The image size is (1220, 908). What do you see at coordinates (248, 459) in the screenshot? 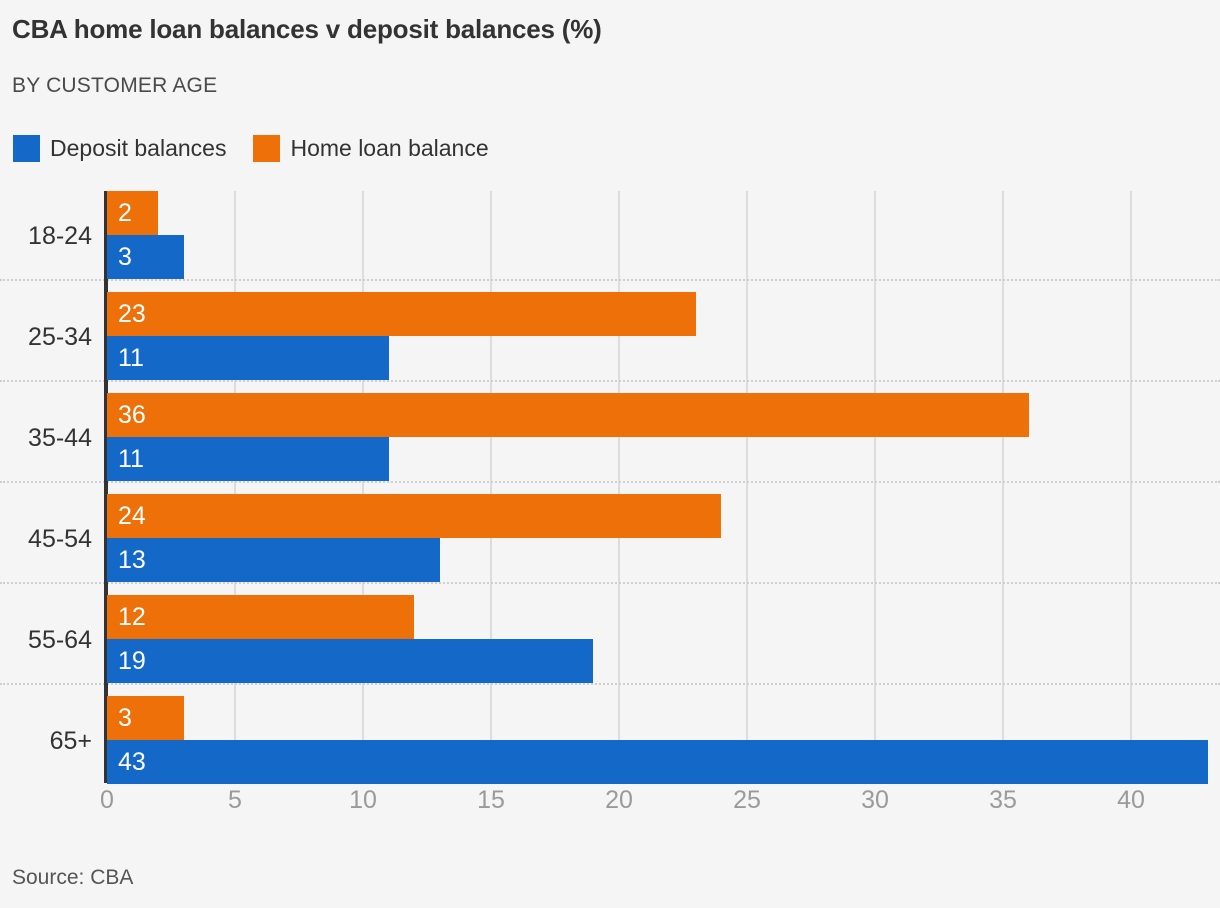
I see `bar-deposit-35-44: 11` at bounding box center [248, 459].